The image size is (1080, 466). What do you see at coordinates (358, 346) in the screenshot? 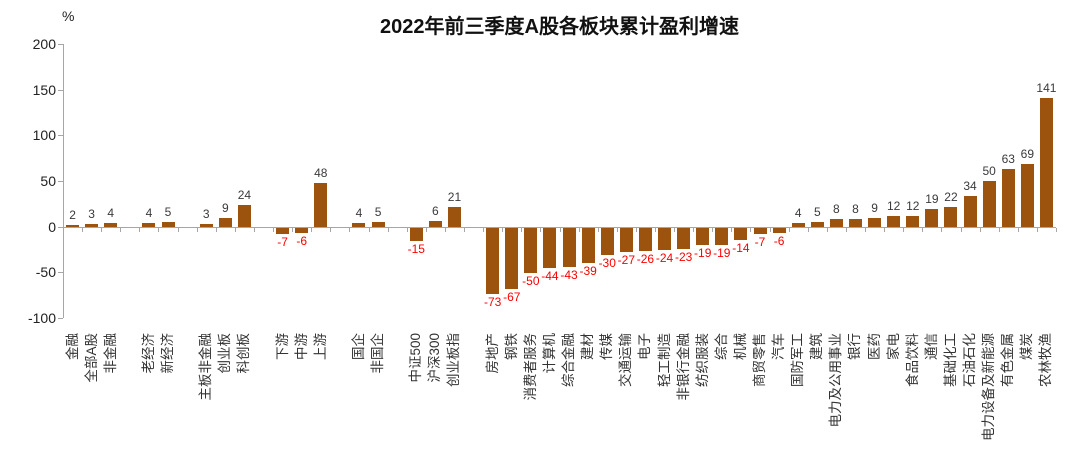
I see `x-axis-category-label-text: 国企` at bounding box center [358, 346].